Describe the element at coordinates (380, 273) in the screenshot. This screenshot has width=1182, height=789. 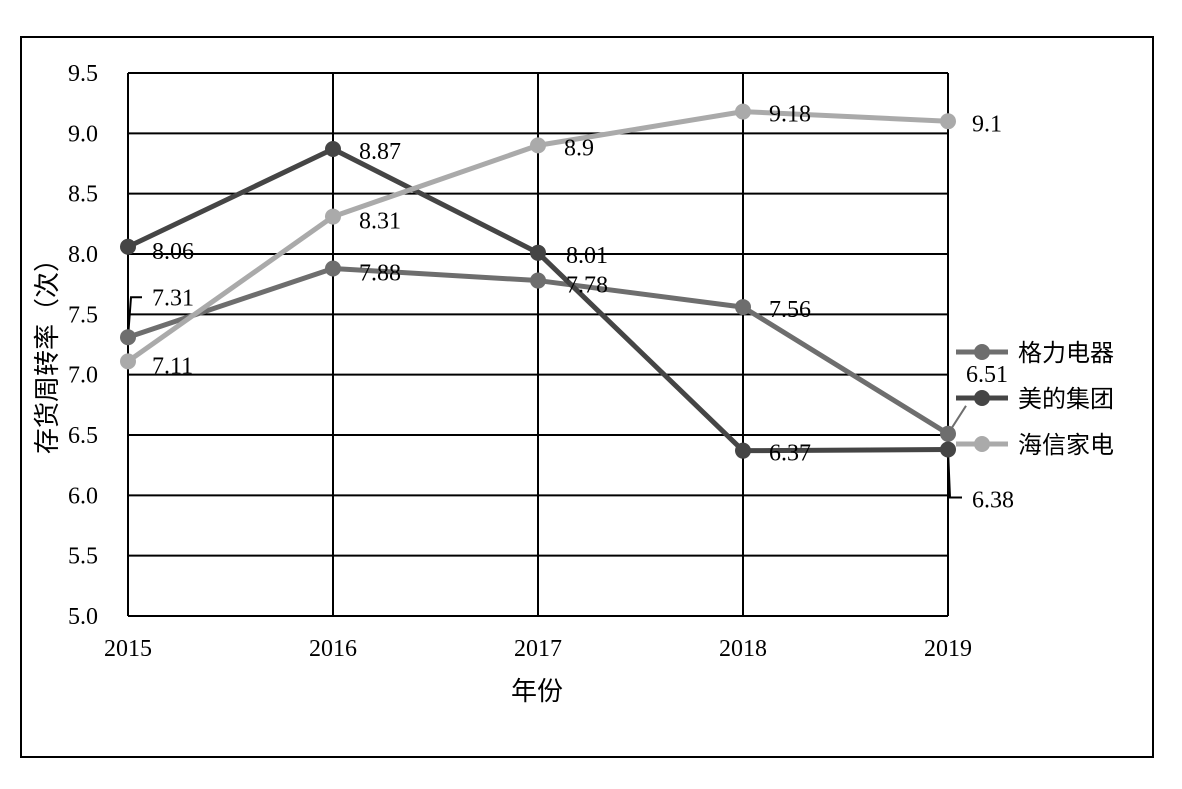
I see `data-label: 7.88` at that location.